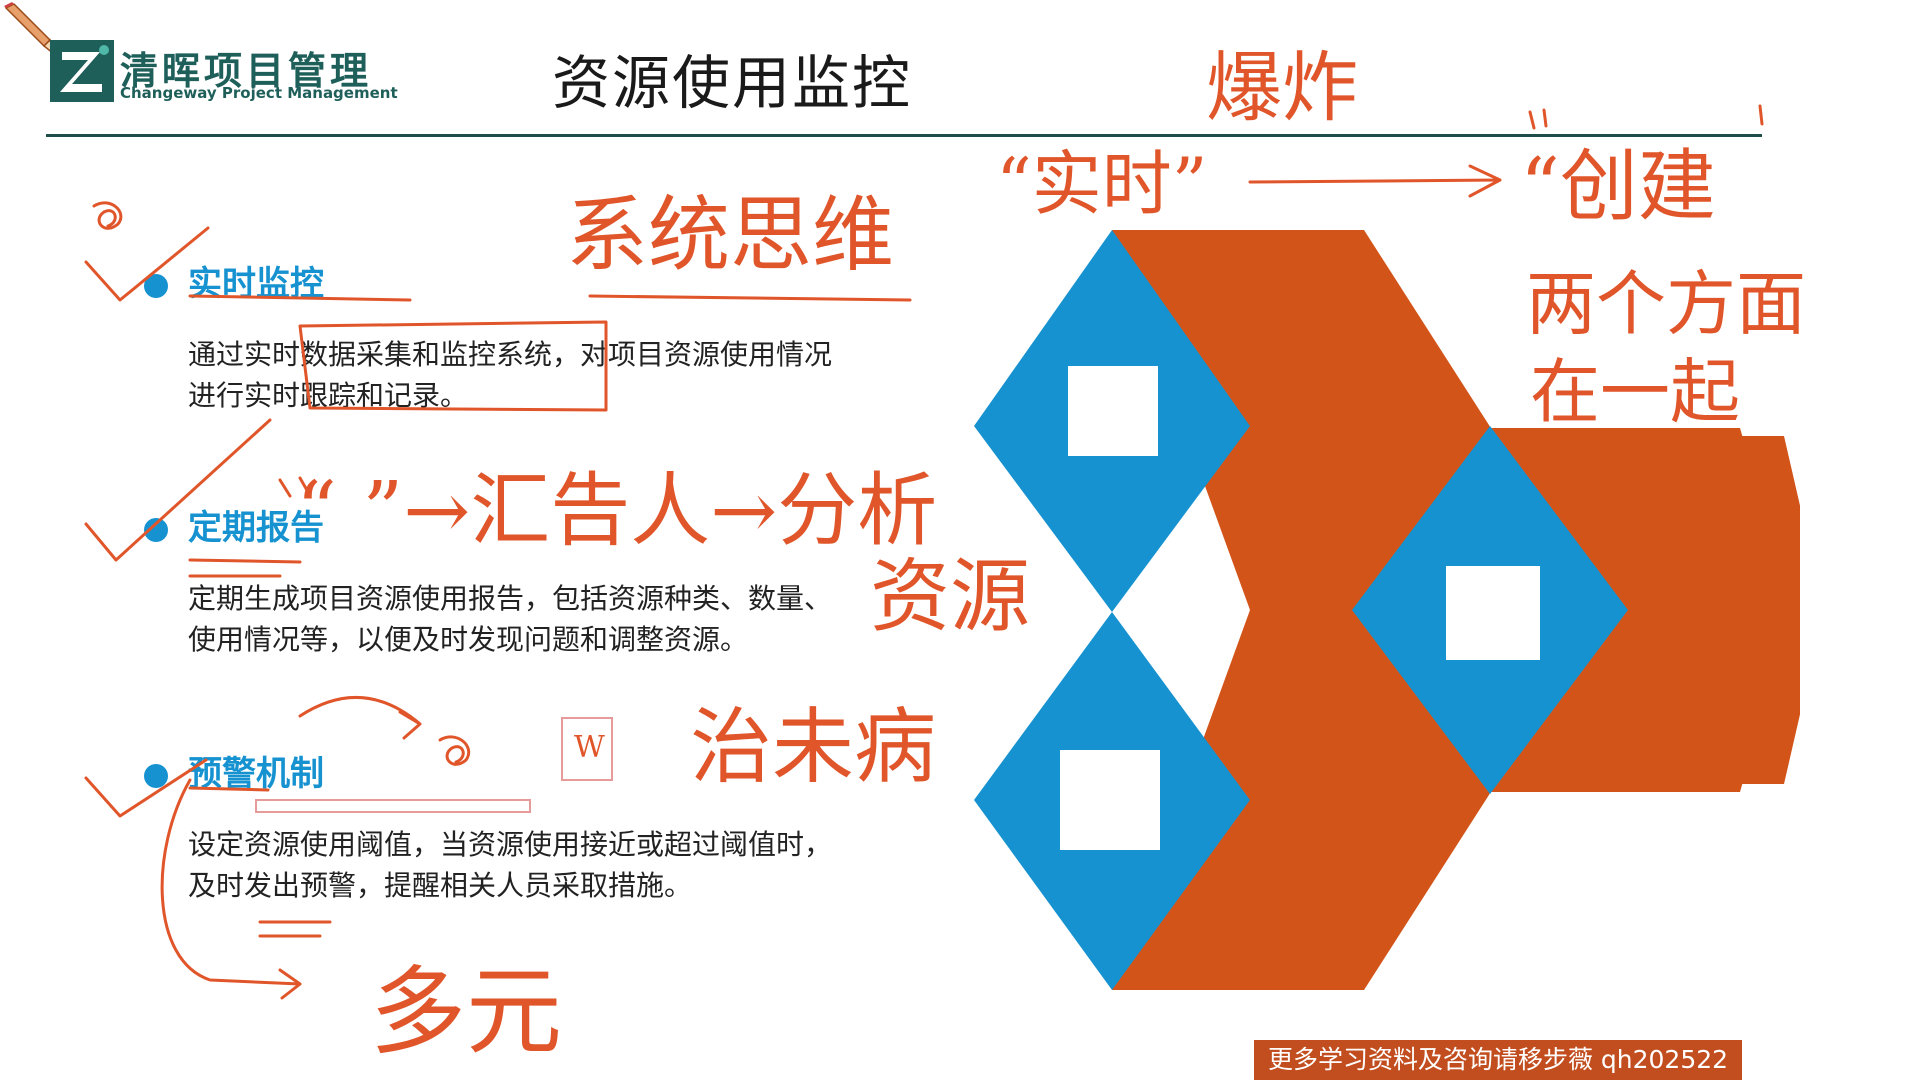 The image size is (1920, 1080). Describe the element at coordinates (1110, 800) in the screenshot. I see `white-square-bottom` at that location.